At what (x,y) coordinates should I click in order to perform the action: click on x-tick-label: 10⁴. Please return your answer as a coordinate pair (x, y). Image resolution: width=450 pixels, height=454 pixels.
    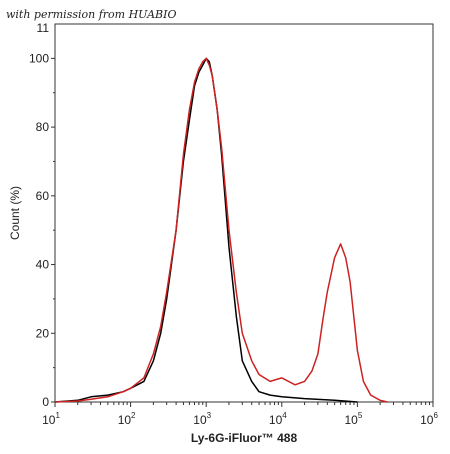
    Looking at the image, I should click on (278, 419).